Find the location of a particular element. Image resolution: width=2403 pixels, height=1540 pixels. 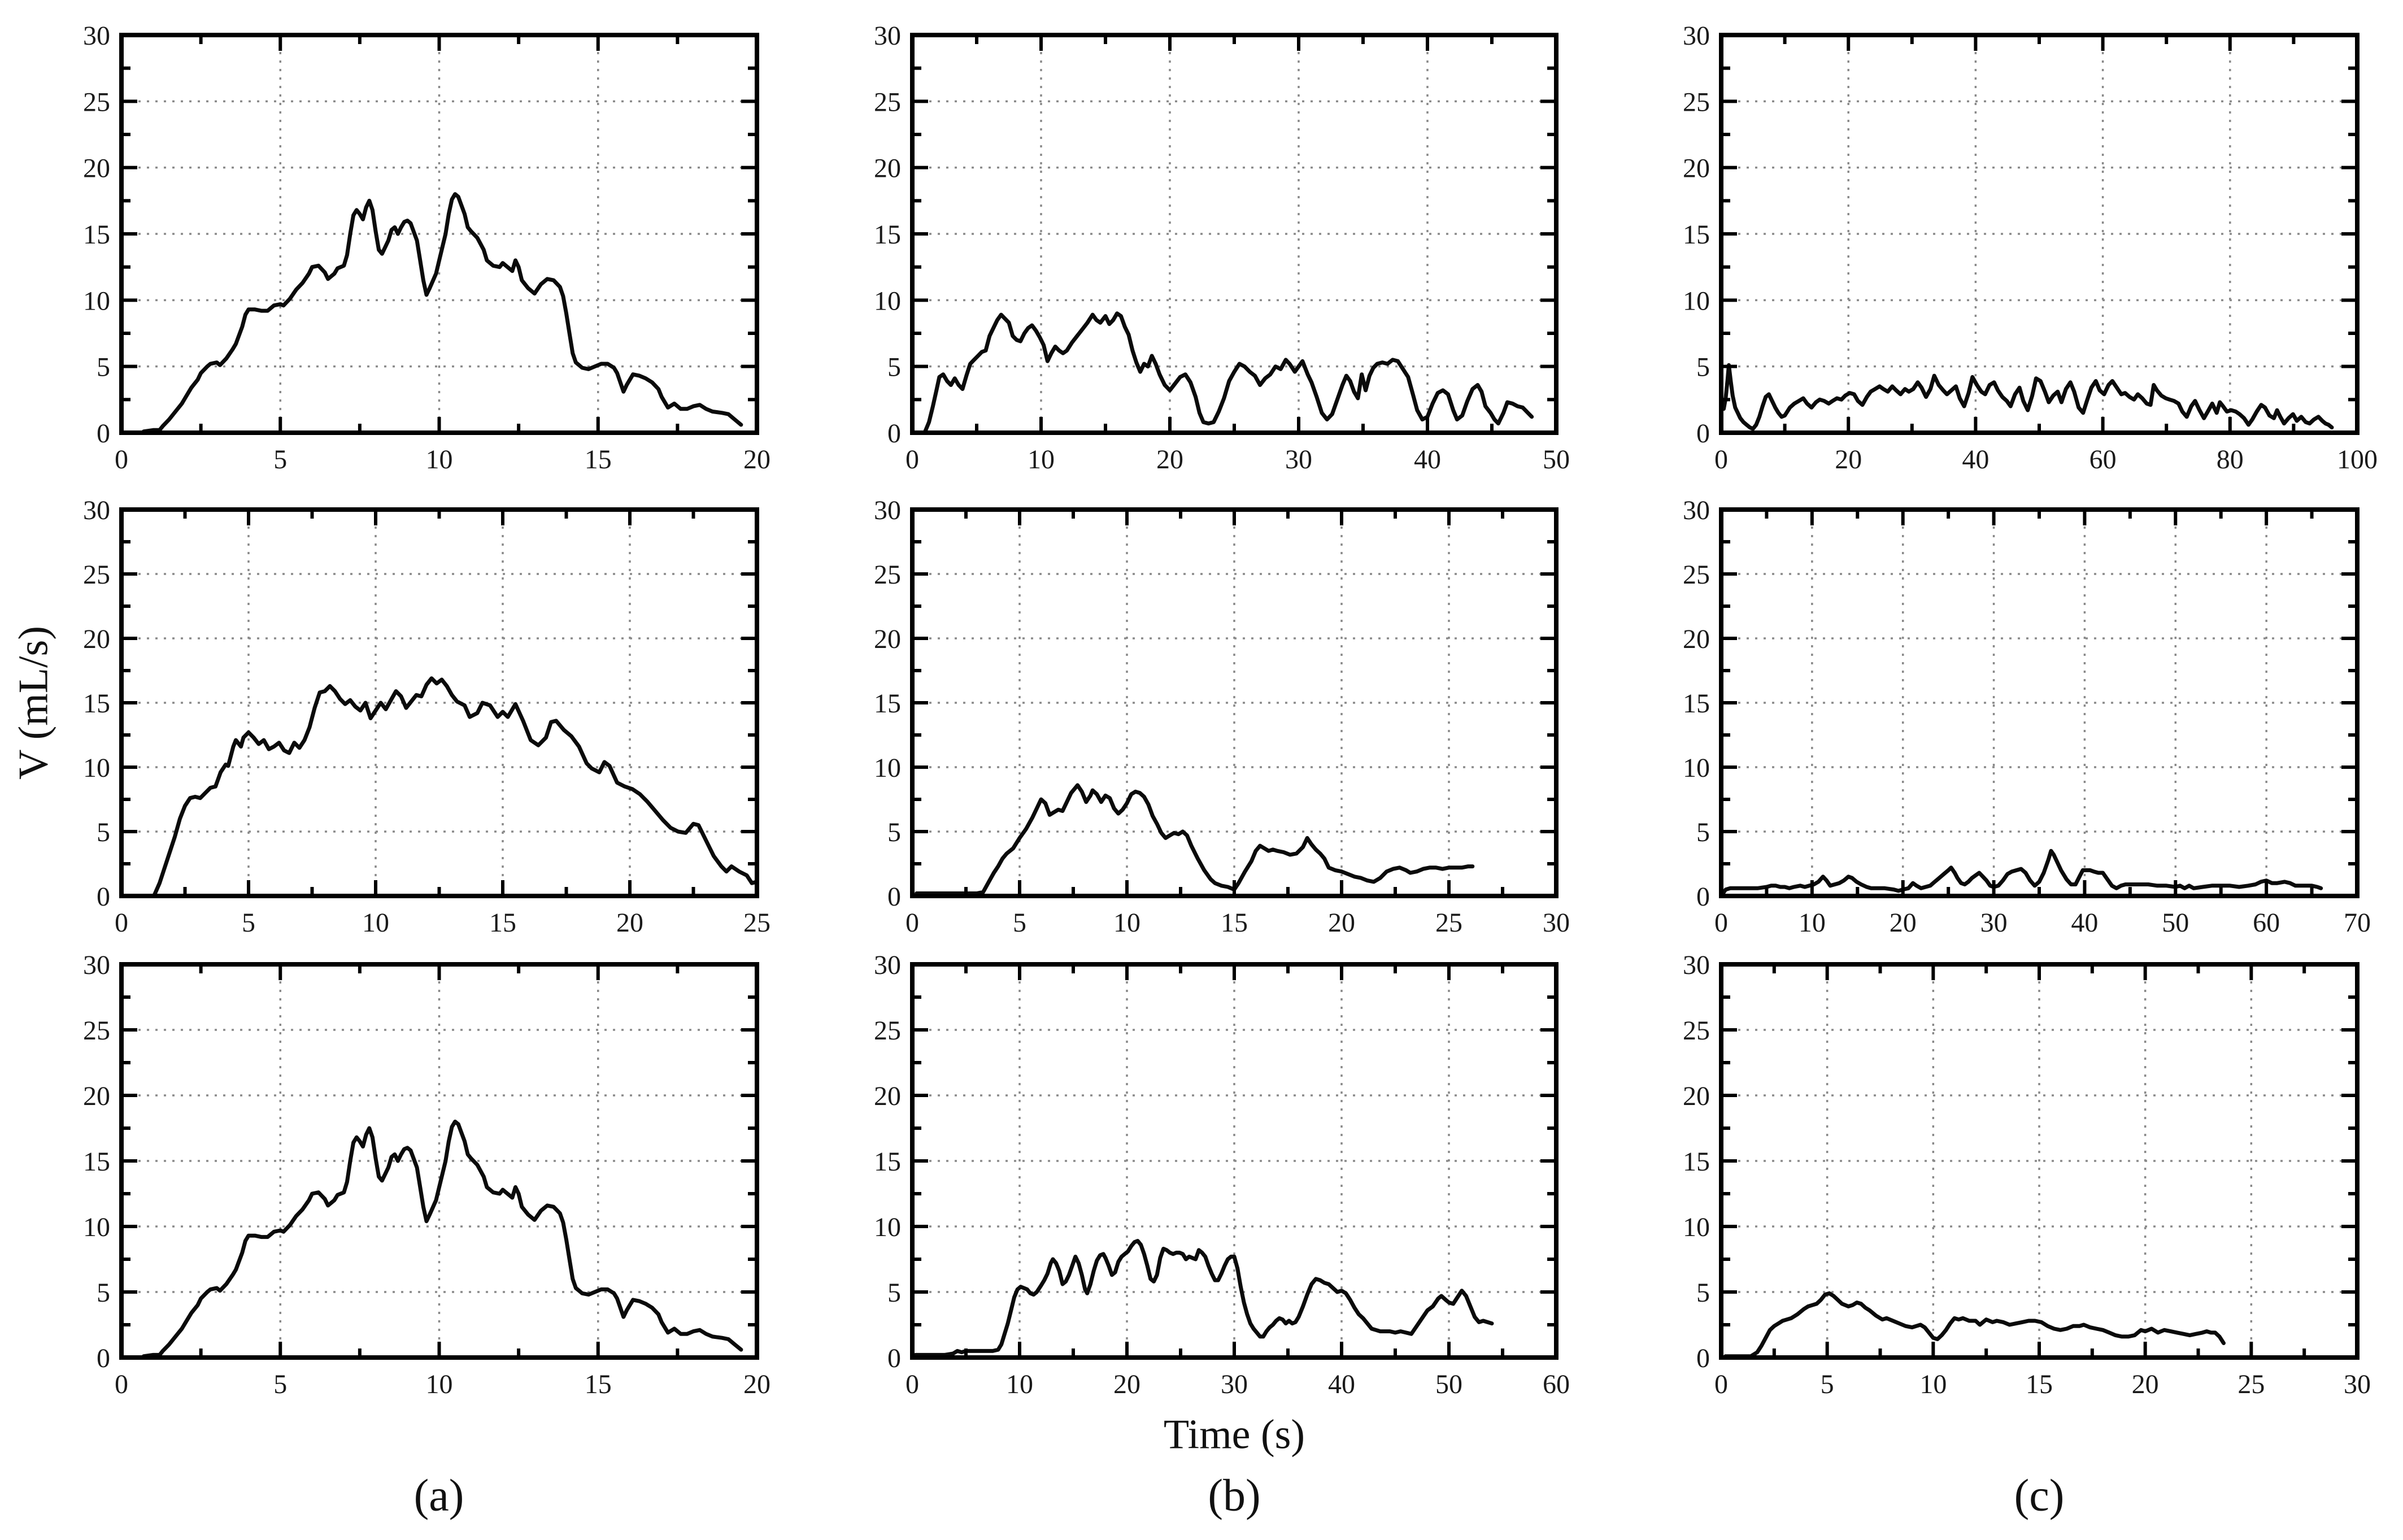

data-line-c2 is located at coordinates (2022, 872).